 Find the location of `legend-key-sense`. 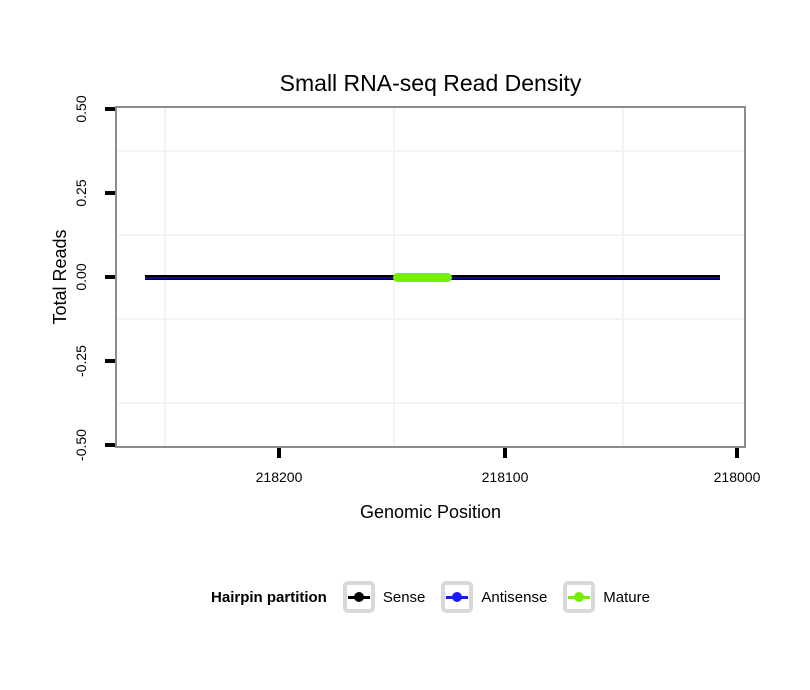

legend-key-sense is located at coordinates (358, 597).